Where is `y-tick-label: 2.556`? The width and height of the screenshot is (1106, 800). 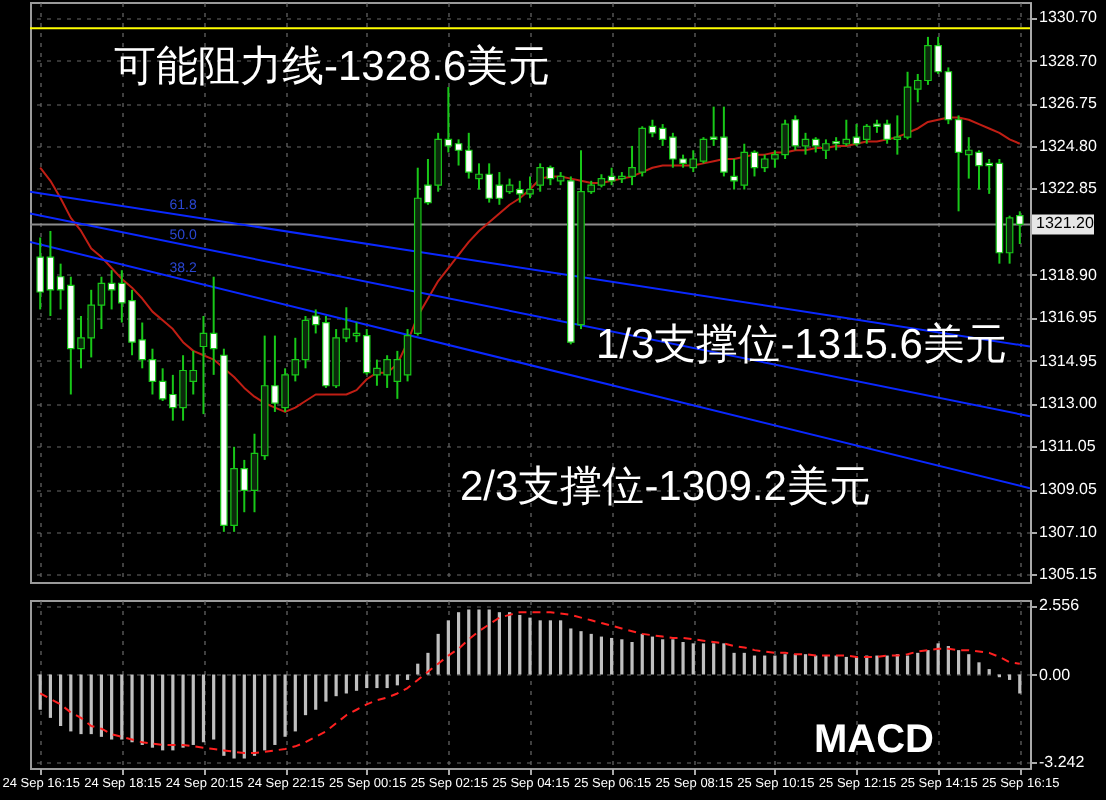
y-tick-label: 2.556 is located at coordinates (1060, 605).